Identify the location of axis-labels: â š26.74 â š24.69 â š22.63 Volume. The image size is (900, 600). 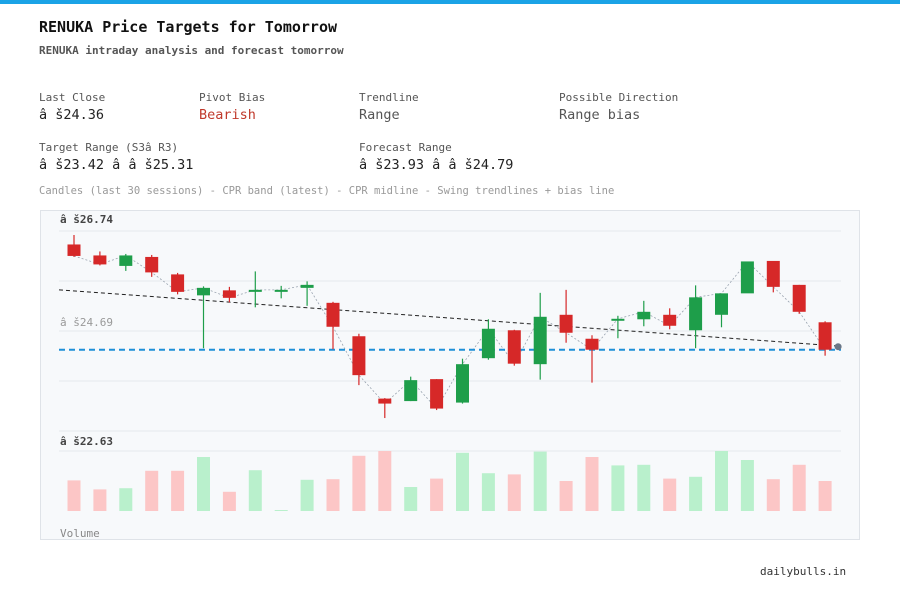
(86, 376).